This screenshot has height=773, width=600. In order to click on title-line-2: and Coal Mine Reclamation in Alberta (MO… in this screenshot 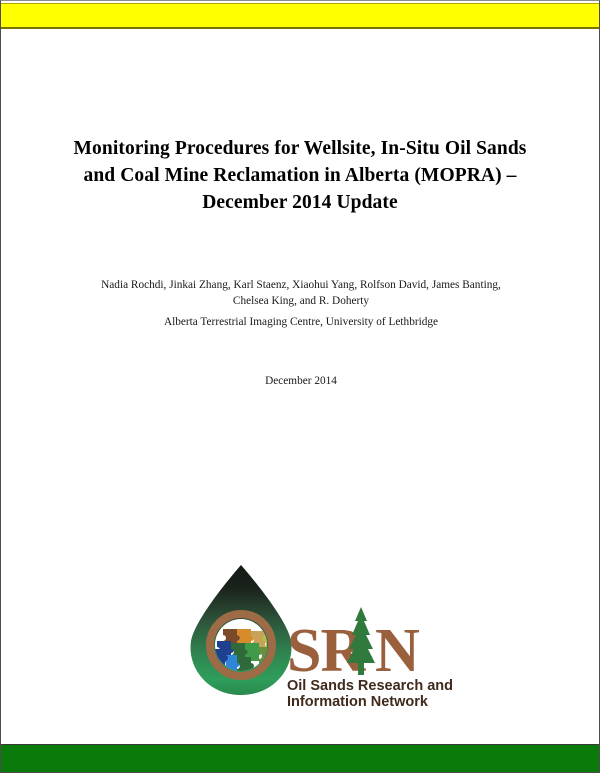, I will do `click(300, 175)`.